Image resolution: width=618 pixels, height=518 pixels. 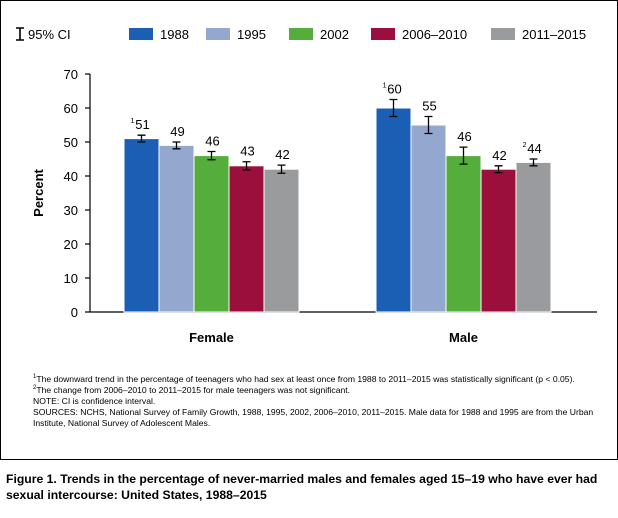 I want to click on x-category-label-female: Female, so click(x=211, y=337).